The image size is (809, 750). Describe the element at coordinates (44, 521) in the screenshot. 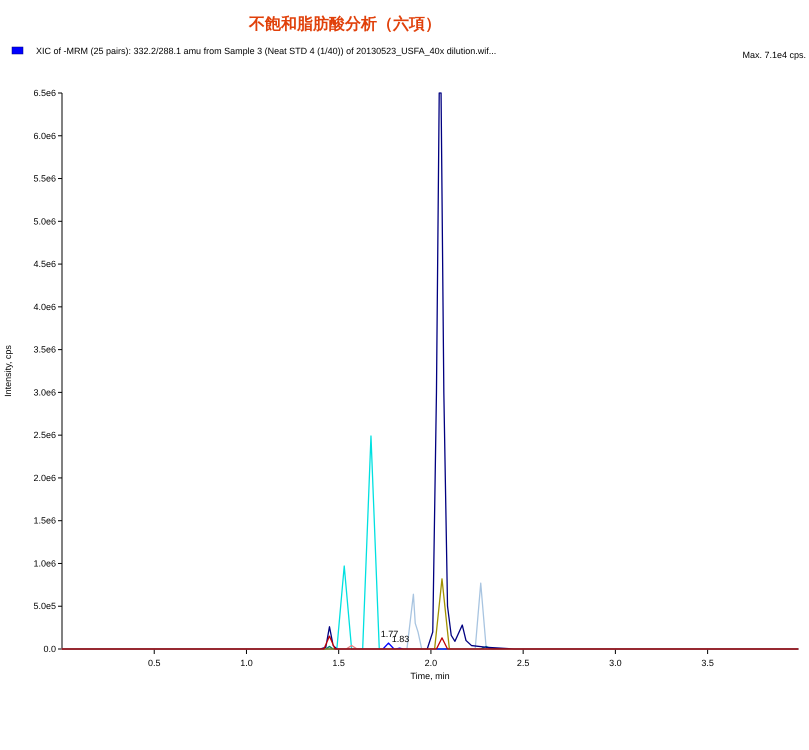

I see `y-tick-label: 1.5e6` at that location.